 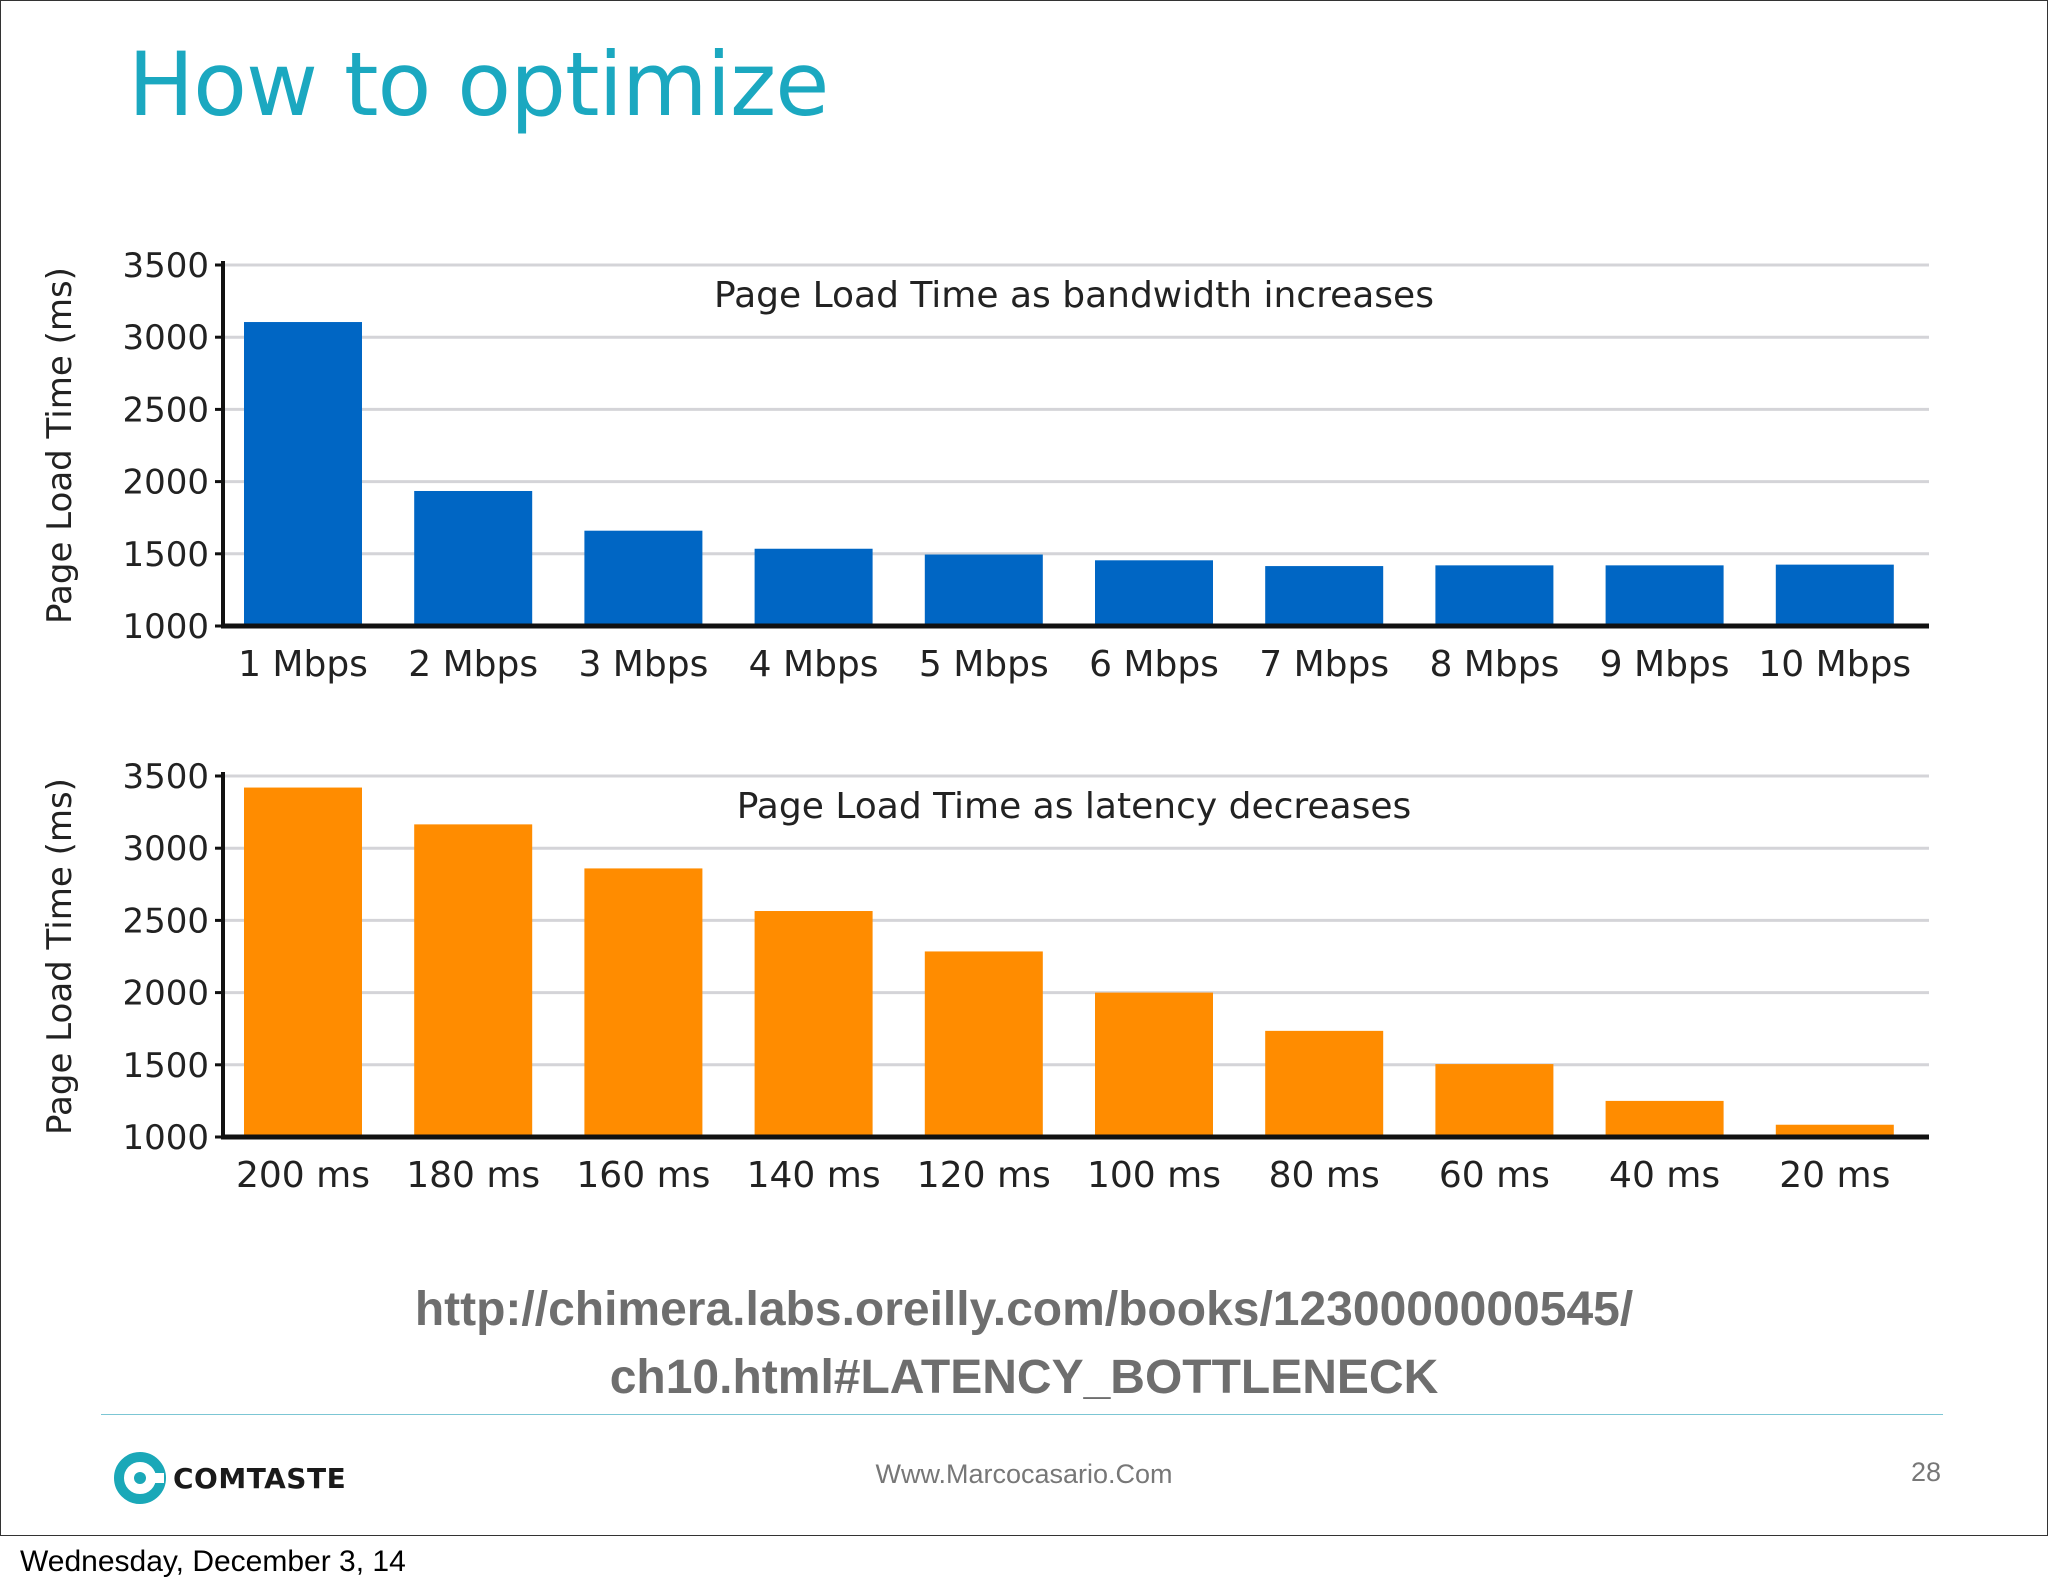 What do you see at coordinates (165, 555) in the screenshot?
I see `bandwidth-y-tick-label: 1500` at bounding box center [165, 555].